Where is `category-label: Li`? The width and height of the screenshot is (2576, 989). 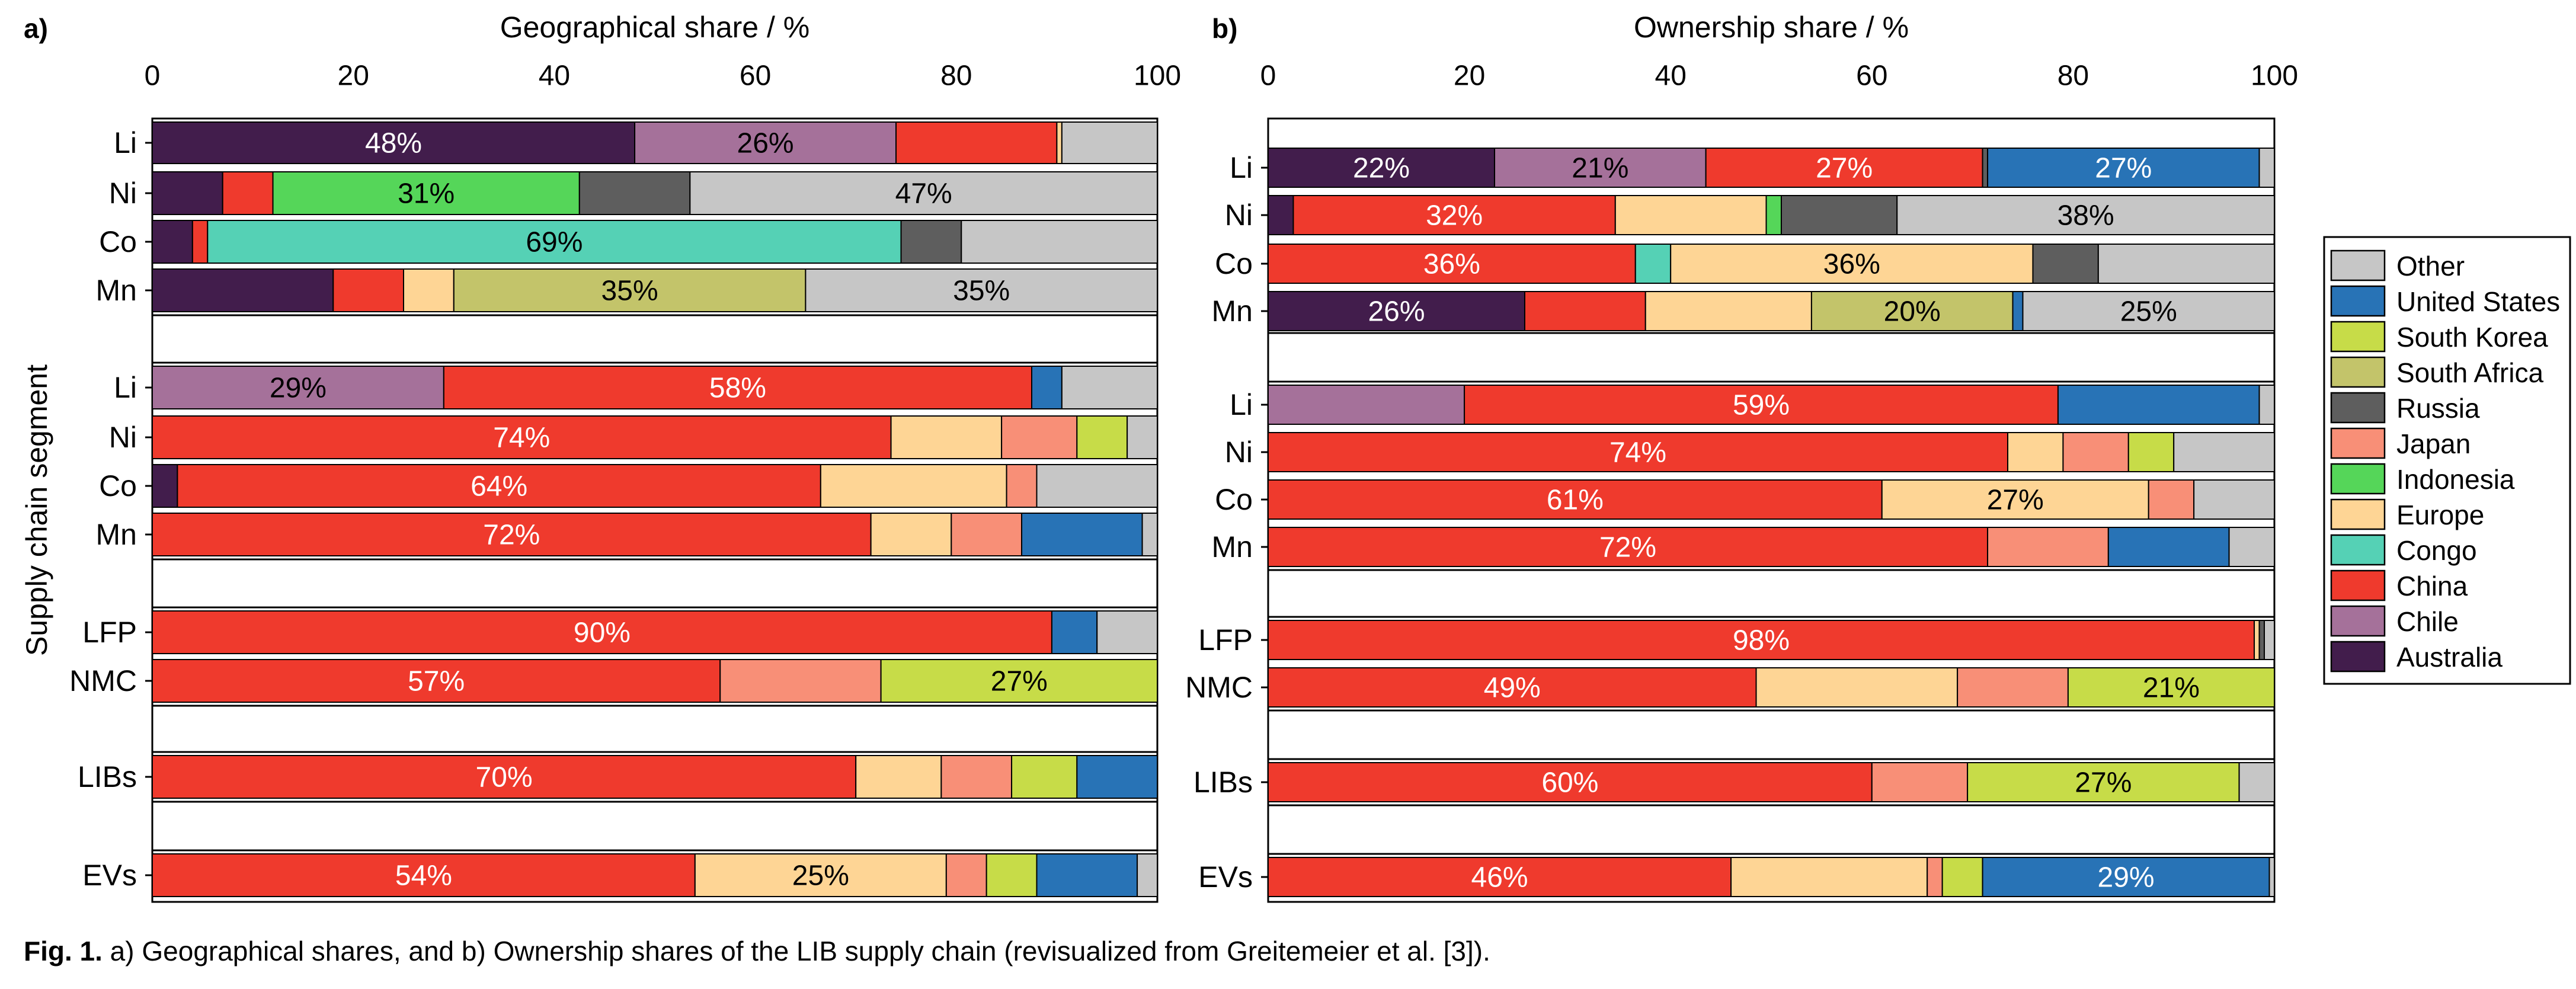
category-label: Li is located at coordinates (125, 142).